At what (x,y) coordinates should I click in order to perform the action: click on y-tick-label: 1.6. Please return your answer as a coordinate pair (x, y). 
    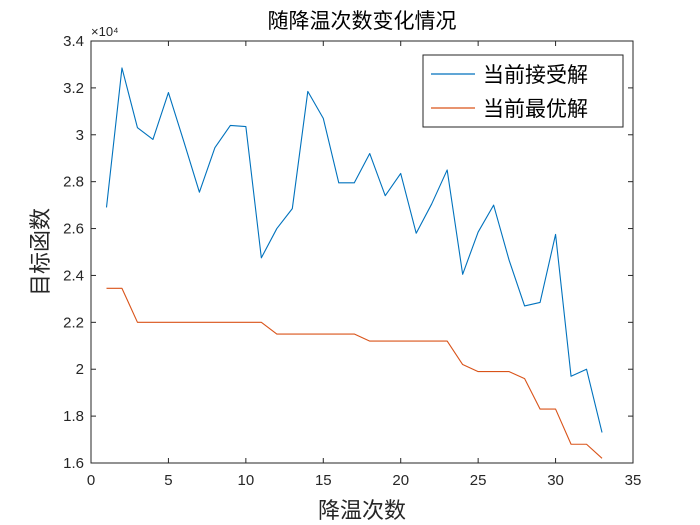
    Looking at the image, I should click on (73, 463).